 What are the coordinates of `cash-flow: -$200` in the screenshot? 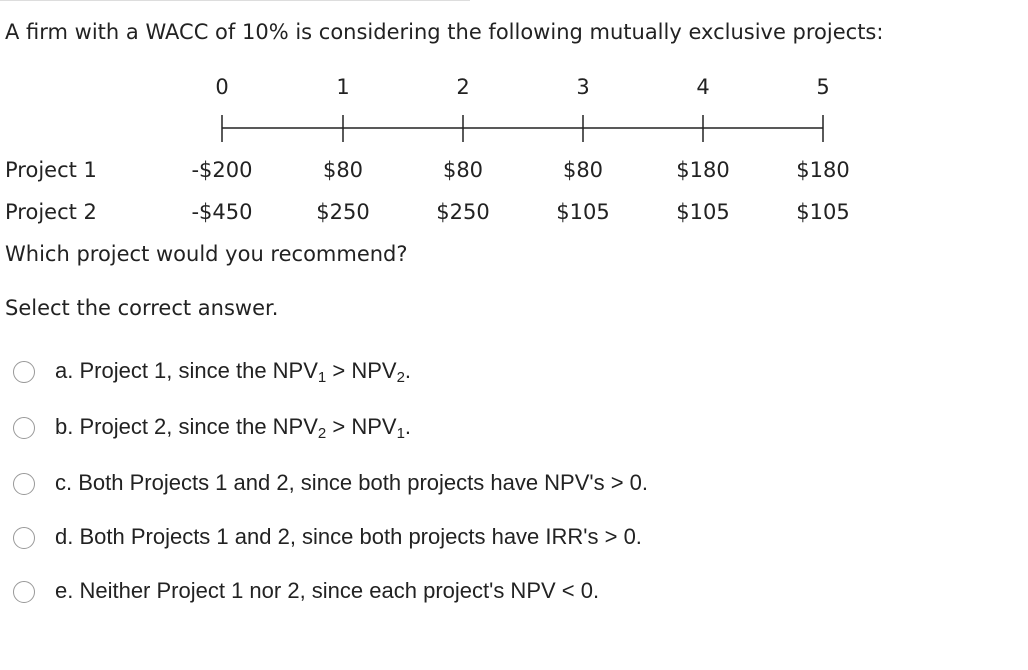 It's located at (222, 170).